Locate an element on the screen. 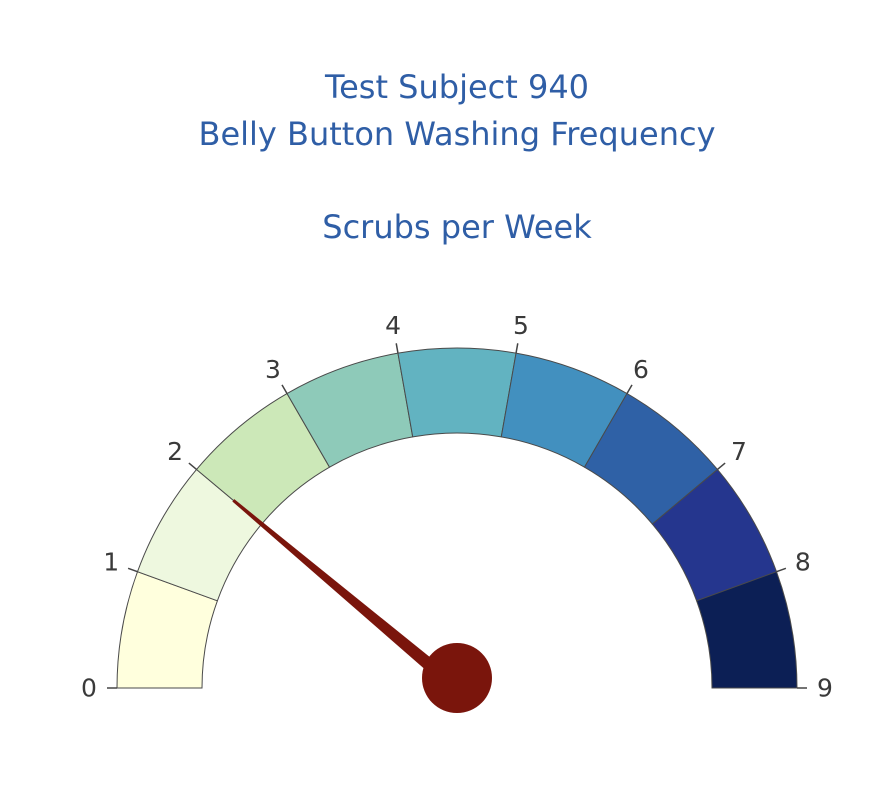 The height and width of the screenshot is (804, 892). chart-title-line2: Belly Button Washing Frequency is located at coordinates (456, 134).